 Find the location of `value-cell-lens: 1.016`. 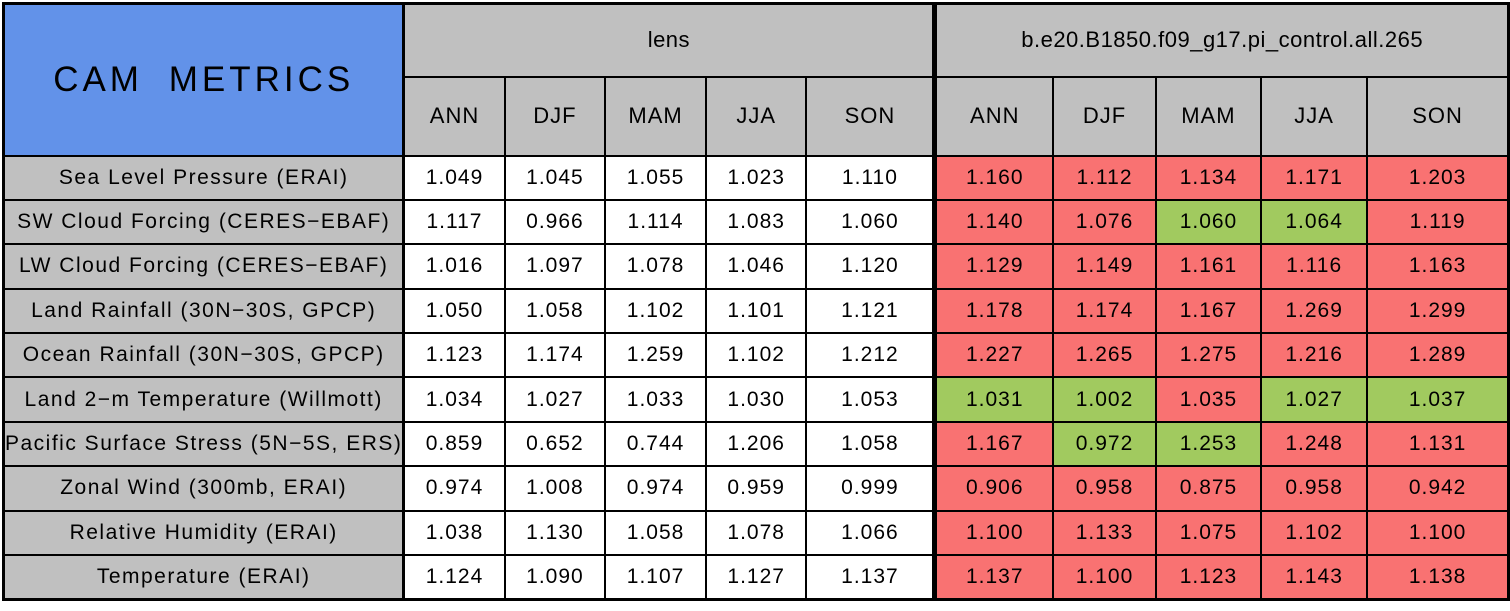

value-cell-lens: 1.016 is located at coordinates (454, 266).